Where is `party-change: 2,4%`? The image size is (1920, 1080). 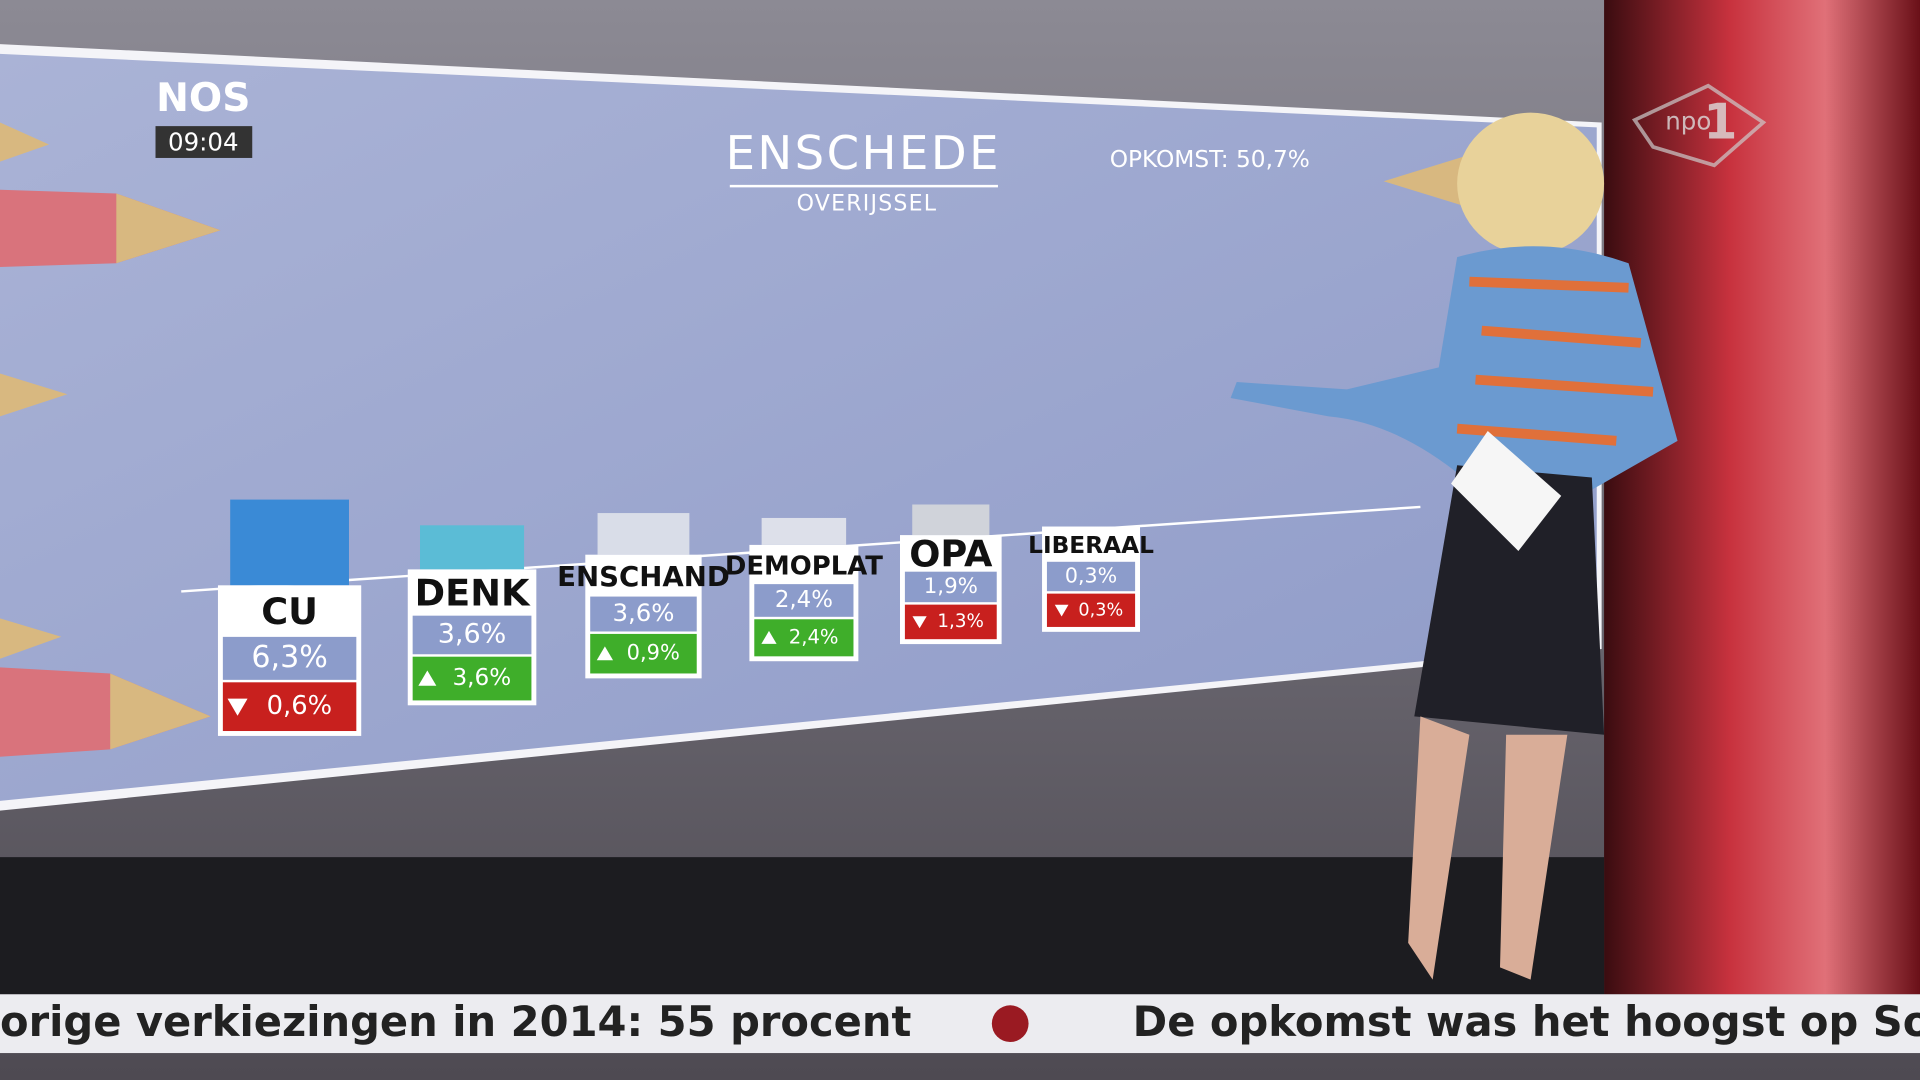
party-change: 2,4% is located at coordinates (814, 636).